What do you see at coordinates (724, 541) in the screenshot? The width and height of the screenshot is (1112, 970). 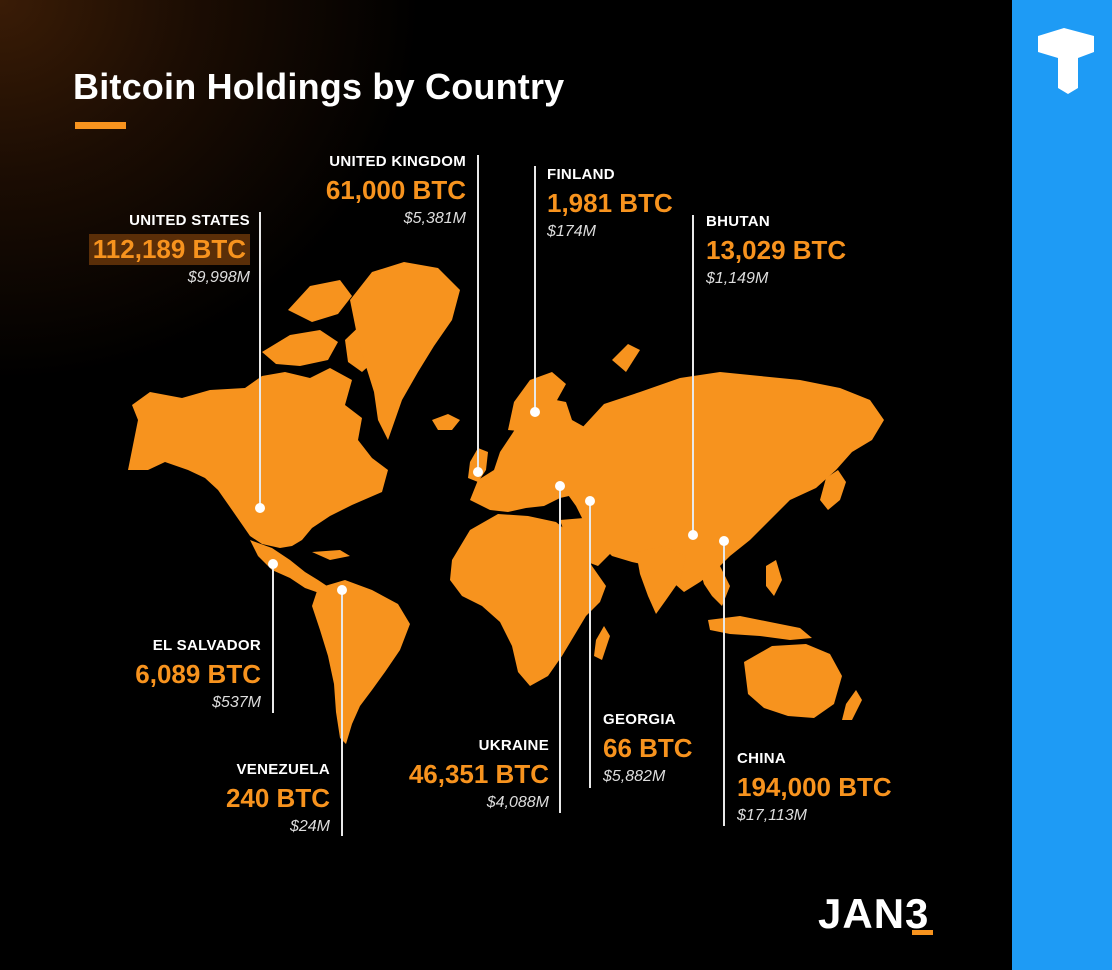 I see `dot-china` at bounding box center [724, 541].